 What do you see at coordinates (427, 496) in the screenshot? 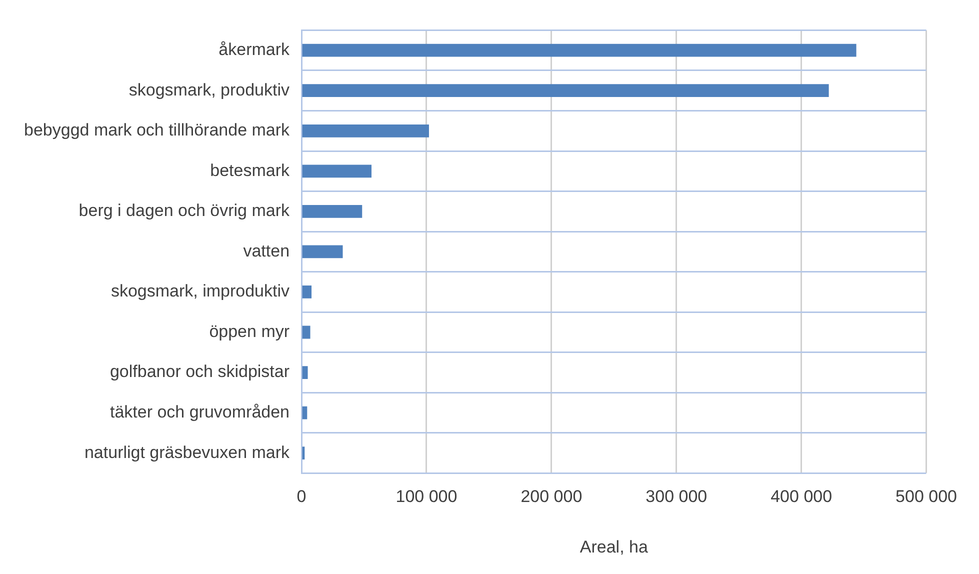
I see `x-tick-label: 100 000` at bounding box center [427, 496].